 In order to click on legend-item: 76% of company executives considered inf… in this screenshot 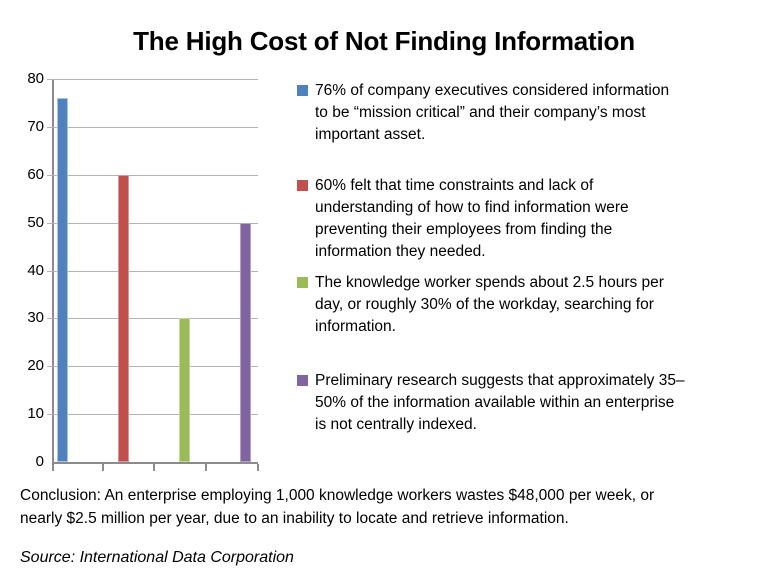, I will do `click(531, 113)`.